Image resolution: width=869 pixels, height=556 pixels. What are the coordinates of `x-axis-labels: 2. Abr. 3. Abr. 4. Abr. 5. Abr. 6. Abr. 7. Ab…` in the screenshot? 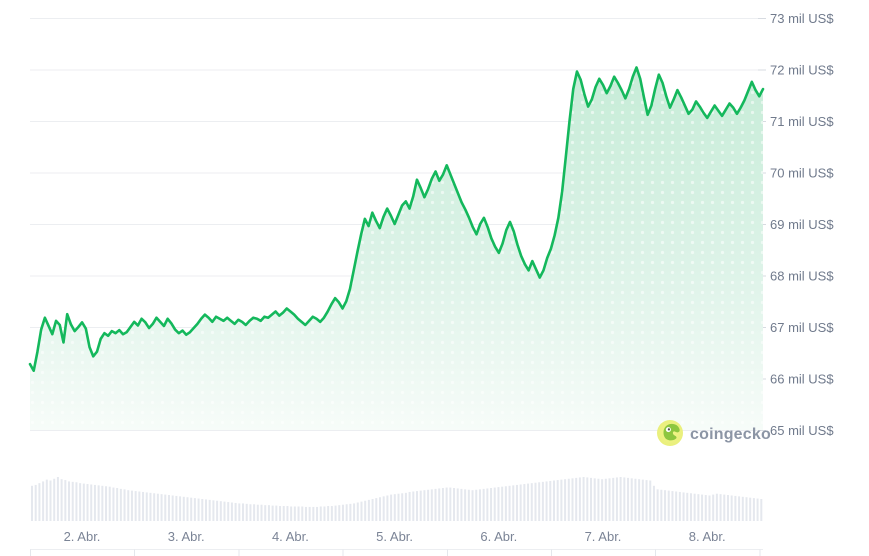 It's located at (395, 536).